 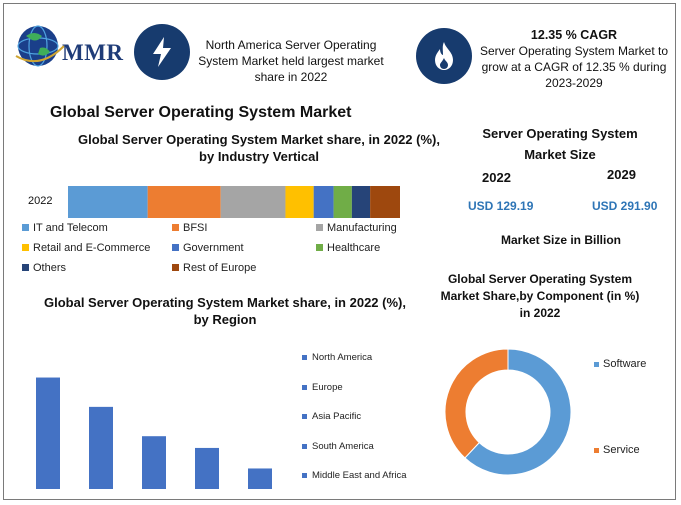 I want to click on region-bar-europe, so click(x=101, y=447).